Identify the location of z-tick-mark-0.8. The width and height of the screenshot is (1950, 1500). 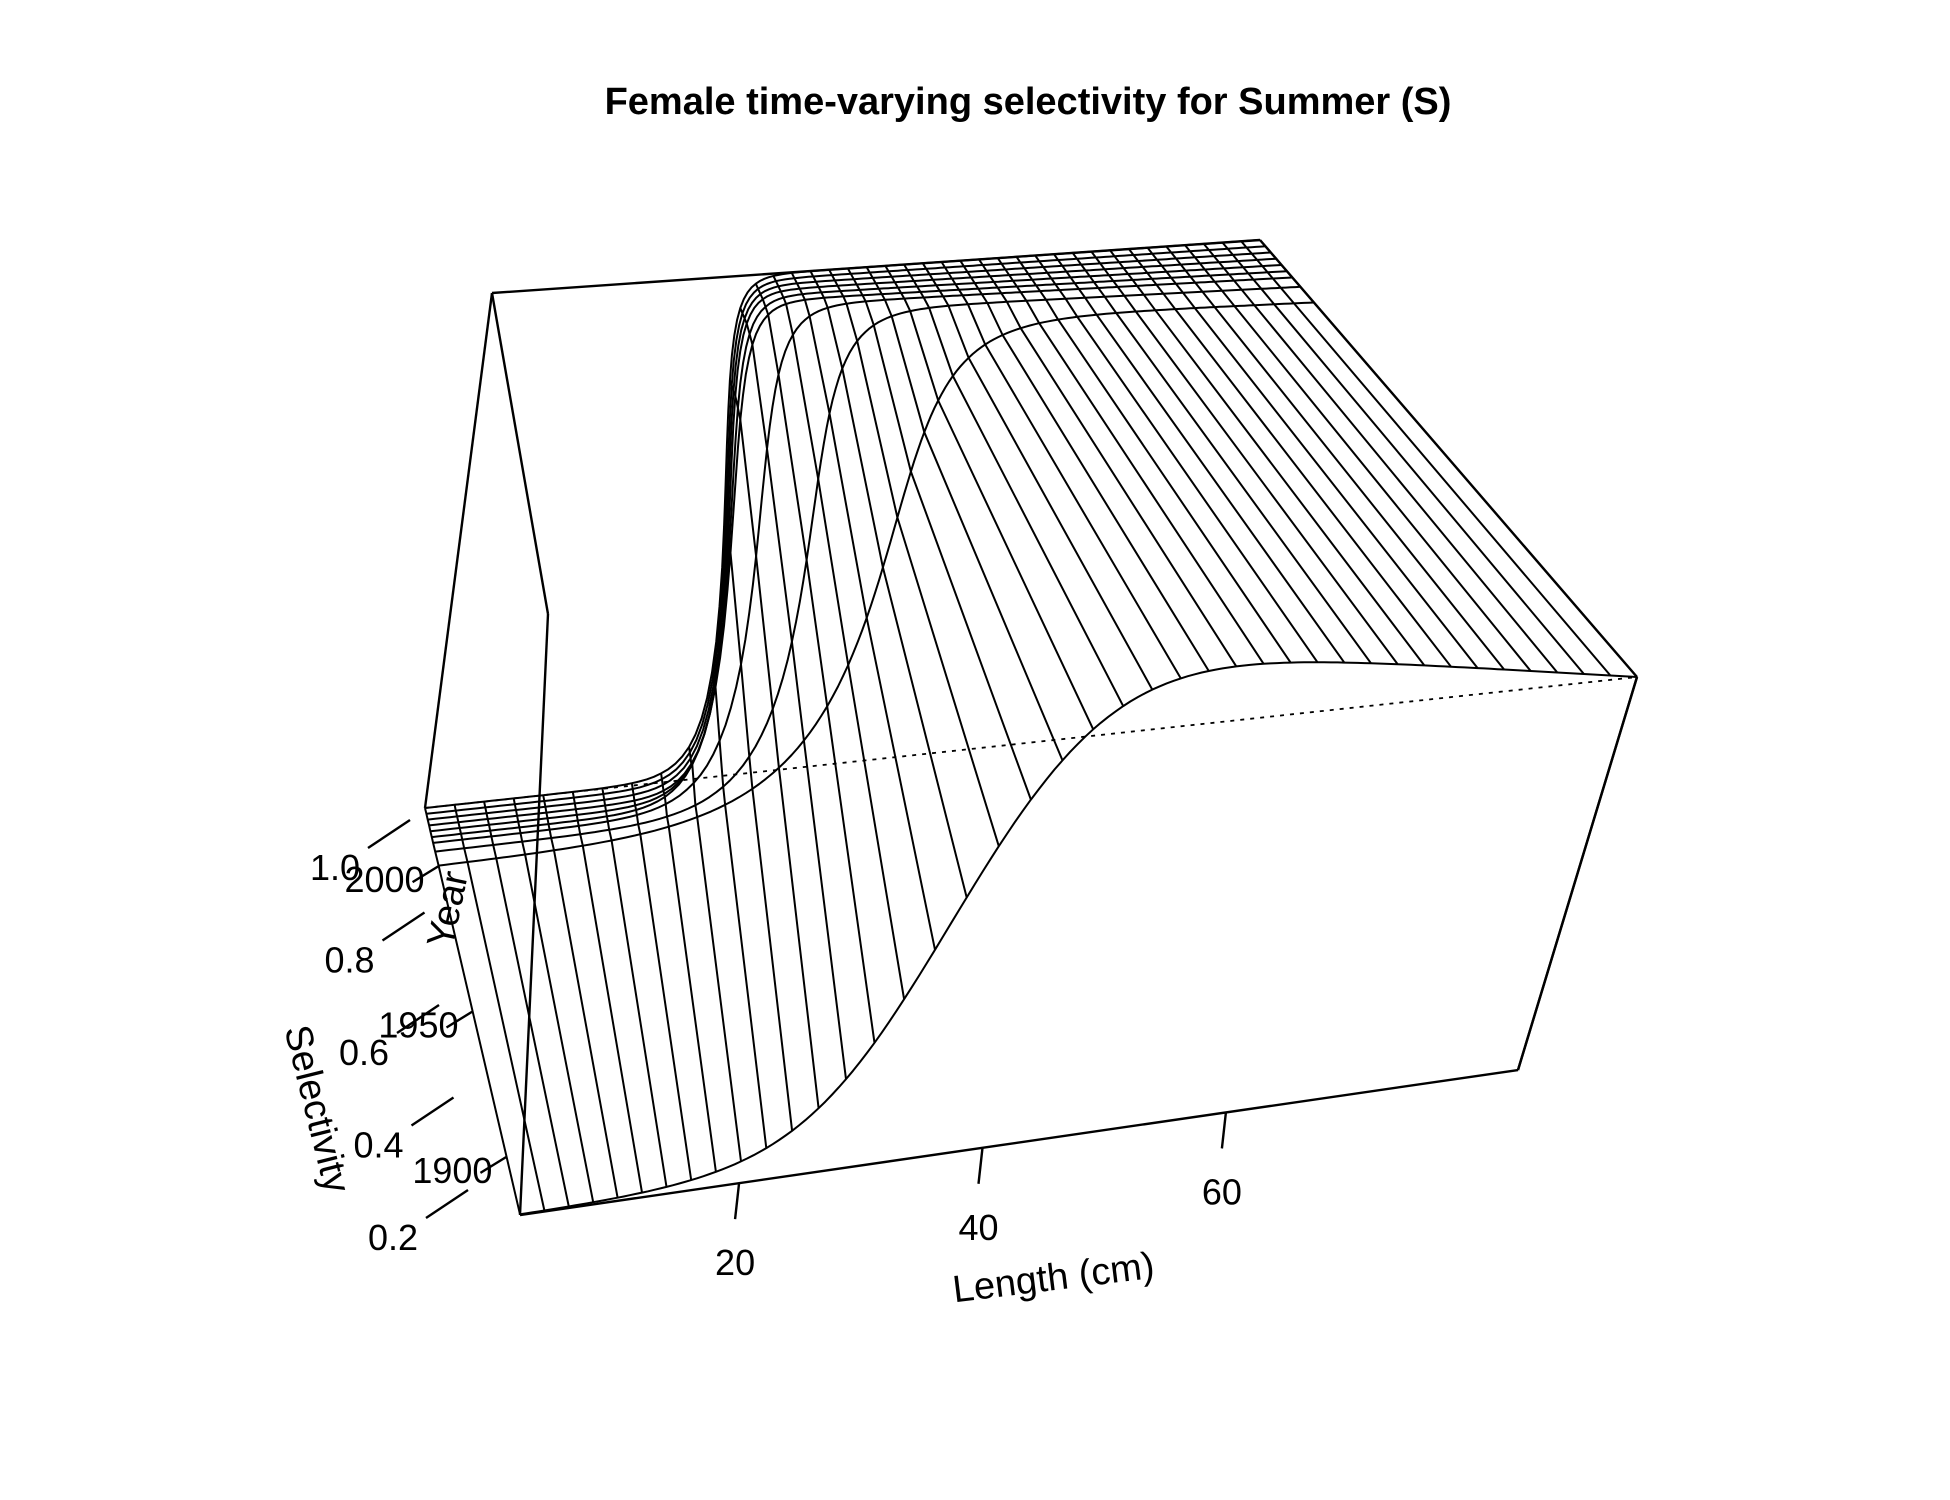
(403, 926).